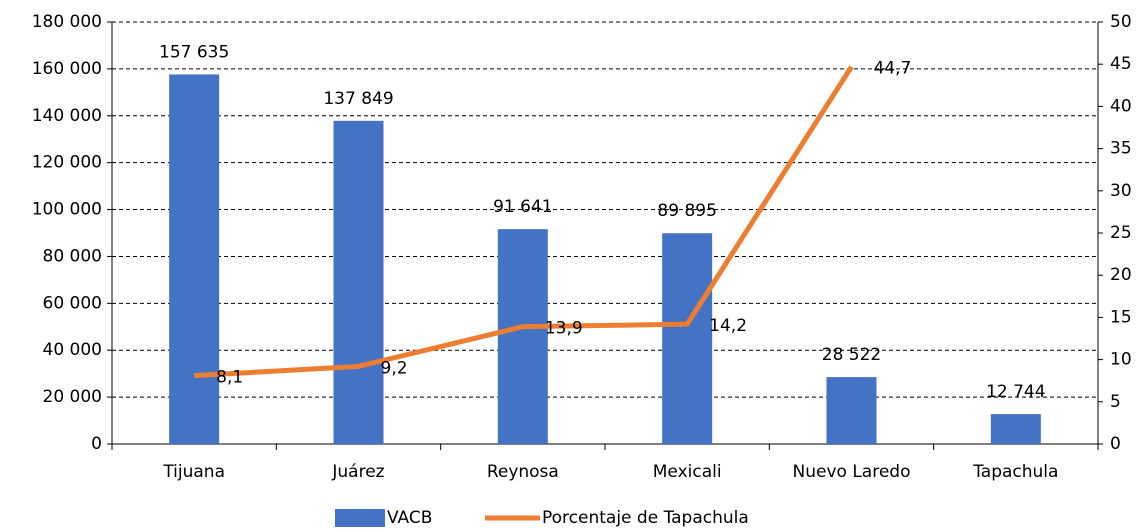  Describe the element at coordinates (687, 472) in the screenshot. I see `x-tick-label: Mexicali` at that location.